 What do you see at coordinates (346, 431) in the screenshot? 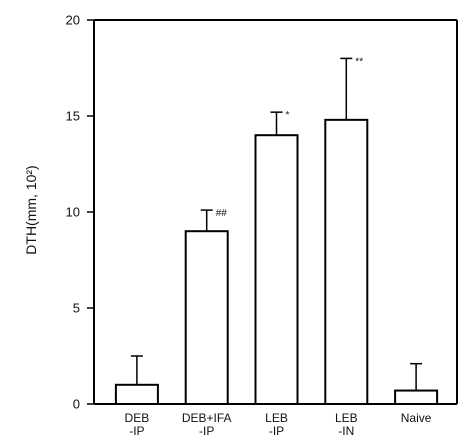
I see `x-category-label: -IN` at bounding box center [346, 431].